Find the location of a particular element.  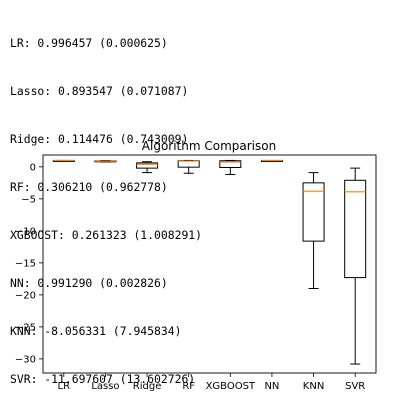

y-tick-label: −5 is located at coordinates (28, 199).